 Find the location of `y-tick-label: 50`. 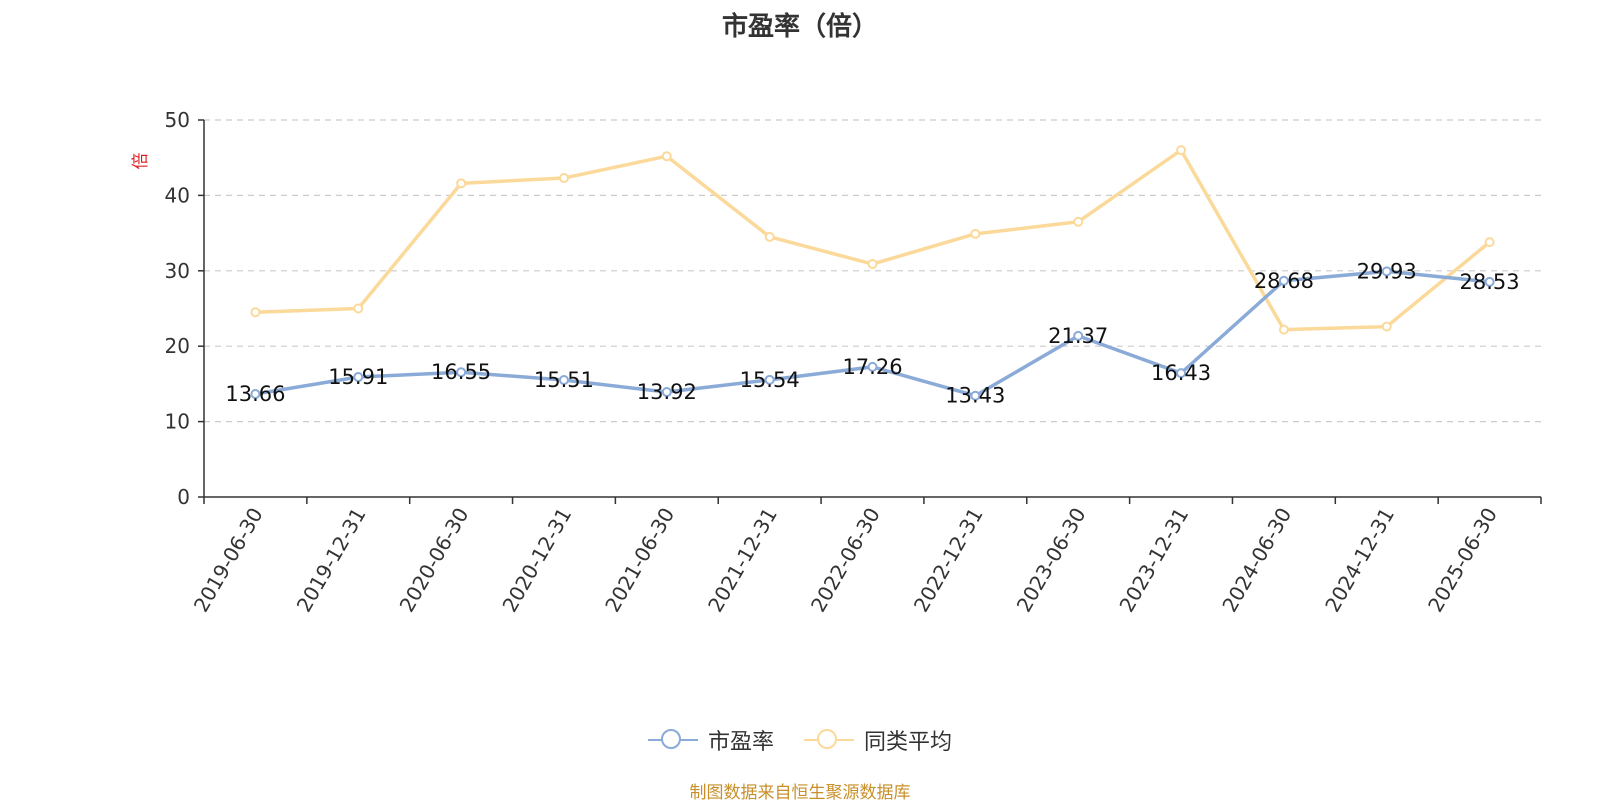

y-tick-label: 50 is located at coordinates (177, 120).